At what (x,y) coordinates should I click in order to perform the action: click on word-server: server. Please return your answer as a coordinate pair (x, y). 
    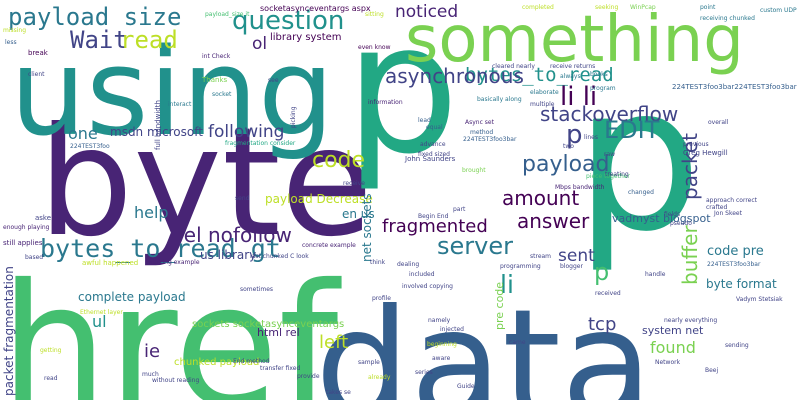
    Looking at the image, I should click on (475, 246).